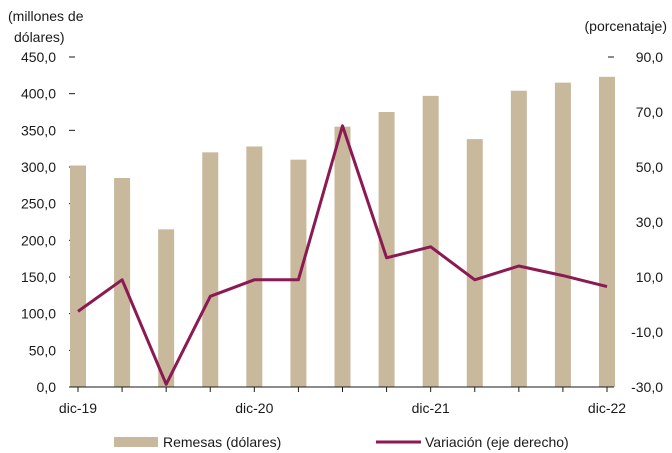 This screenshot has width=672, height=453. Describe the element at coordinates (649, 222) in the screenshot. I see `right-tick-label: 30,0` at that location.